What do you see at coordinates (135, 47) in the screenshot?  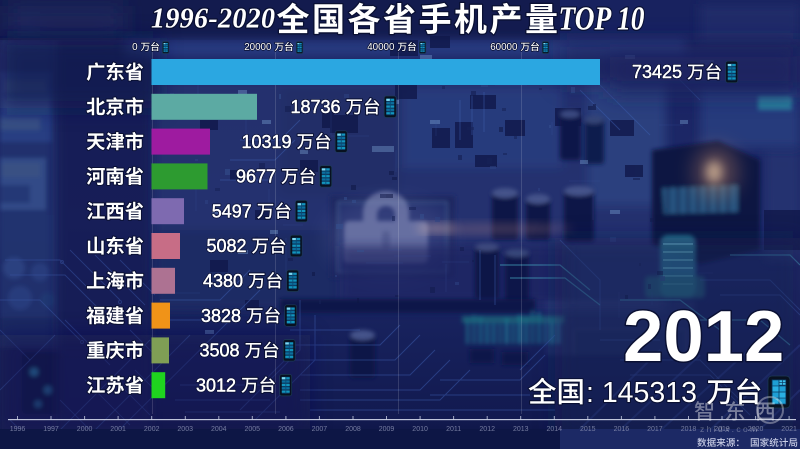 I see `svg-text: 0` at bounding box center [135, 47].